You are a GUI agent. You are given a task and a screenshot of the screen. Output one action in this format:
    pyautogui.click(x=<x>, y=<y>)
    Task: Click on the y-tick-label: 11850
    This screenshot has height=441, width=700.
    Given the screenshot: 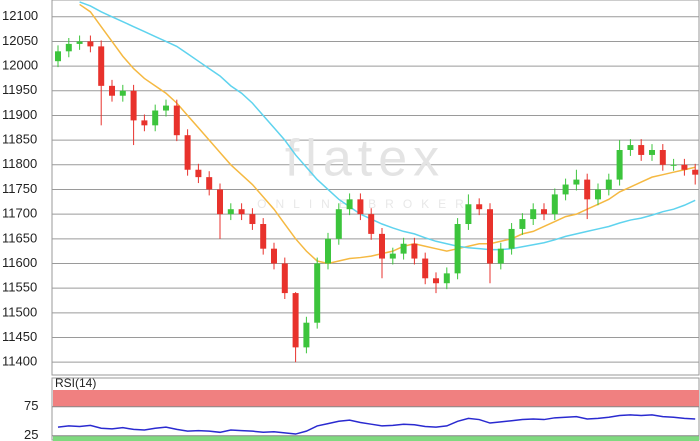 What is the action you would take?
    pyautogui.click(x=19, y=139)
    